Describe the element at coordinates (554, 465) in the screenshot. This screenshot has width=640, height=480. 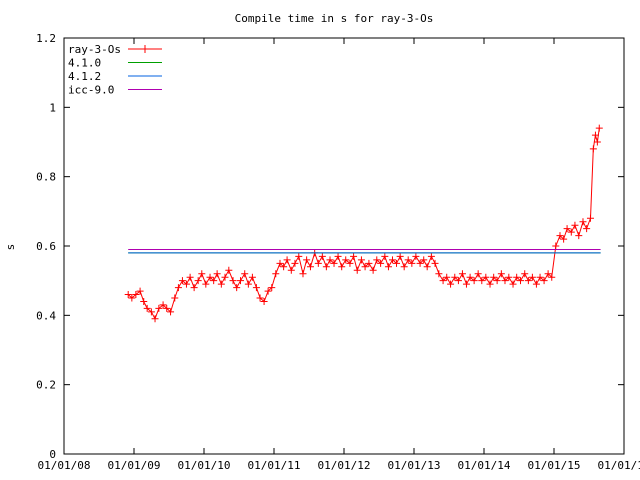
I see `x-tick-label: 01/01/15` at that location.